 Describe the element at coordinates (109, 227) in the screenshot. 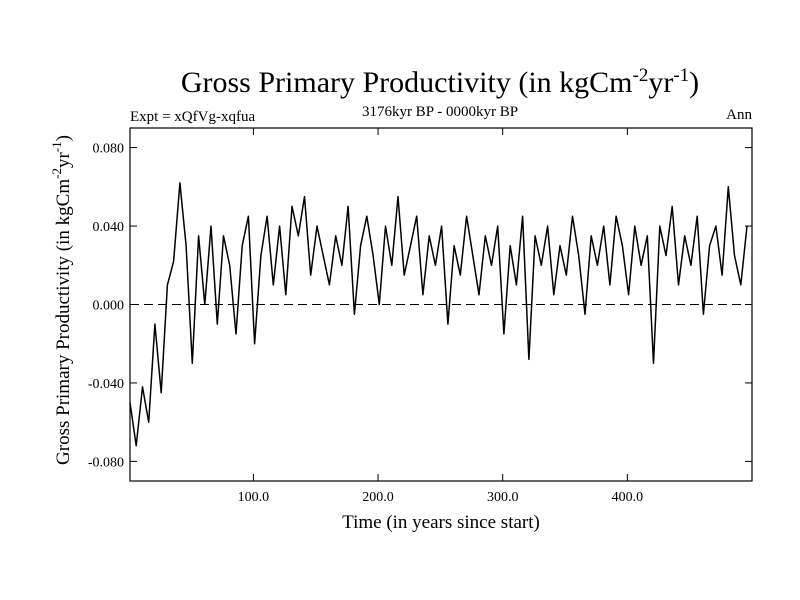

I see `y-tick-label: 0.040` at that location.